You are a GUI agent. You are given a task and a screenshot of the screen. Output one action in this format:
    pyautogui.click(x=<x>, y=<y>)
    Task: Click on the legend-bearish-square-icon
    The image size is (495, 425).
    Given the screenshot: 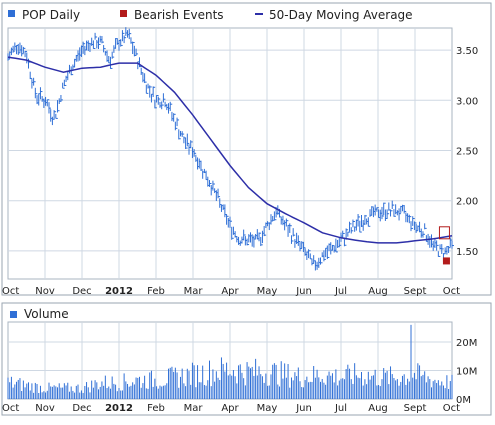 What is the action you would take?
    pyautogui.click(x=123, y=13)
    